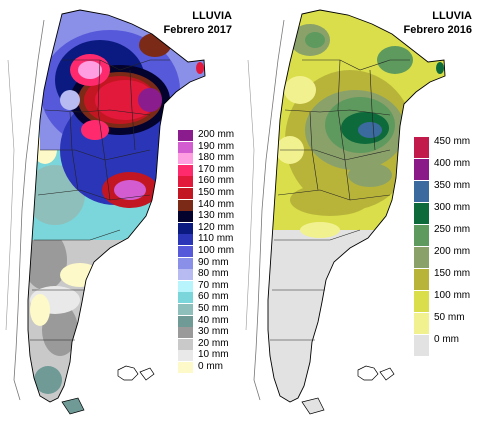  Describe the element at coordinates (452, 163) in the screenshot. I see `legend-label: 400 mm` at that location.